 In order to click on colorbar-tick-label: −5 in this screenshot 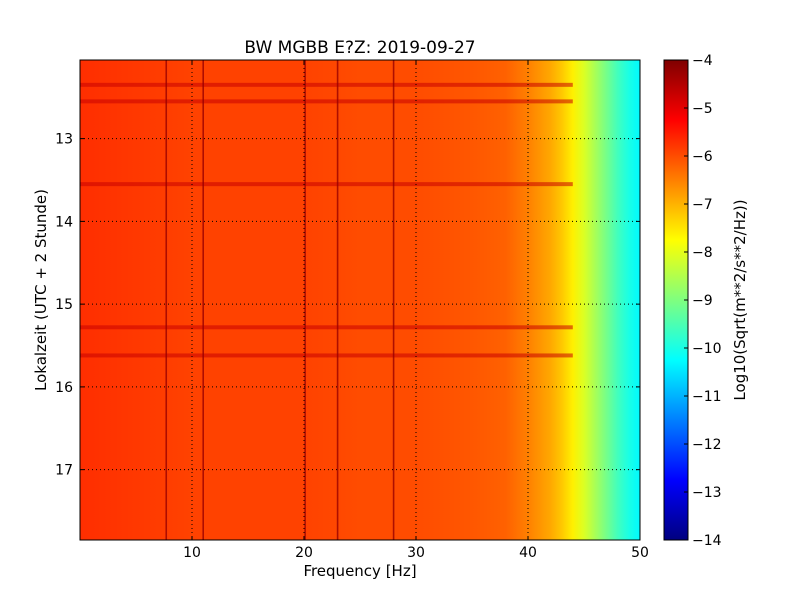, I will do `click(702, 109)`.